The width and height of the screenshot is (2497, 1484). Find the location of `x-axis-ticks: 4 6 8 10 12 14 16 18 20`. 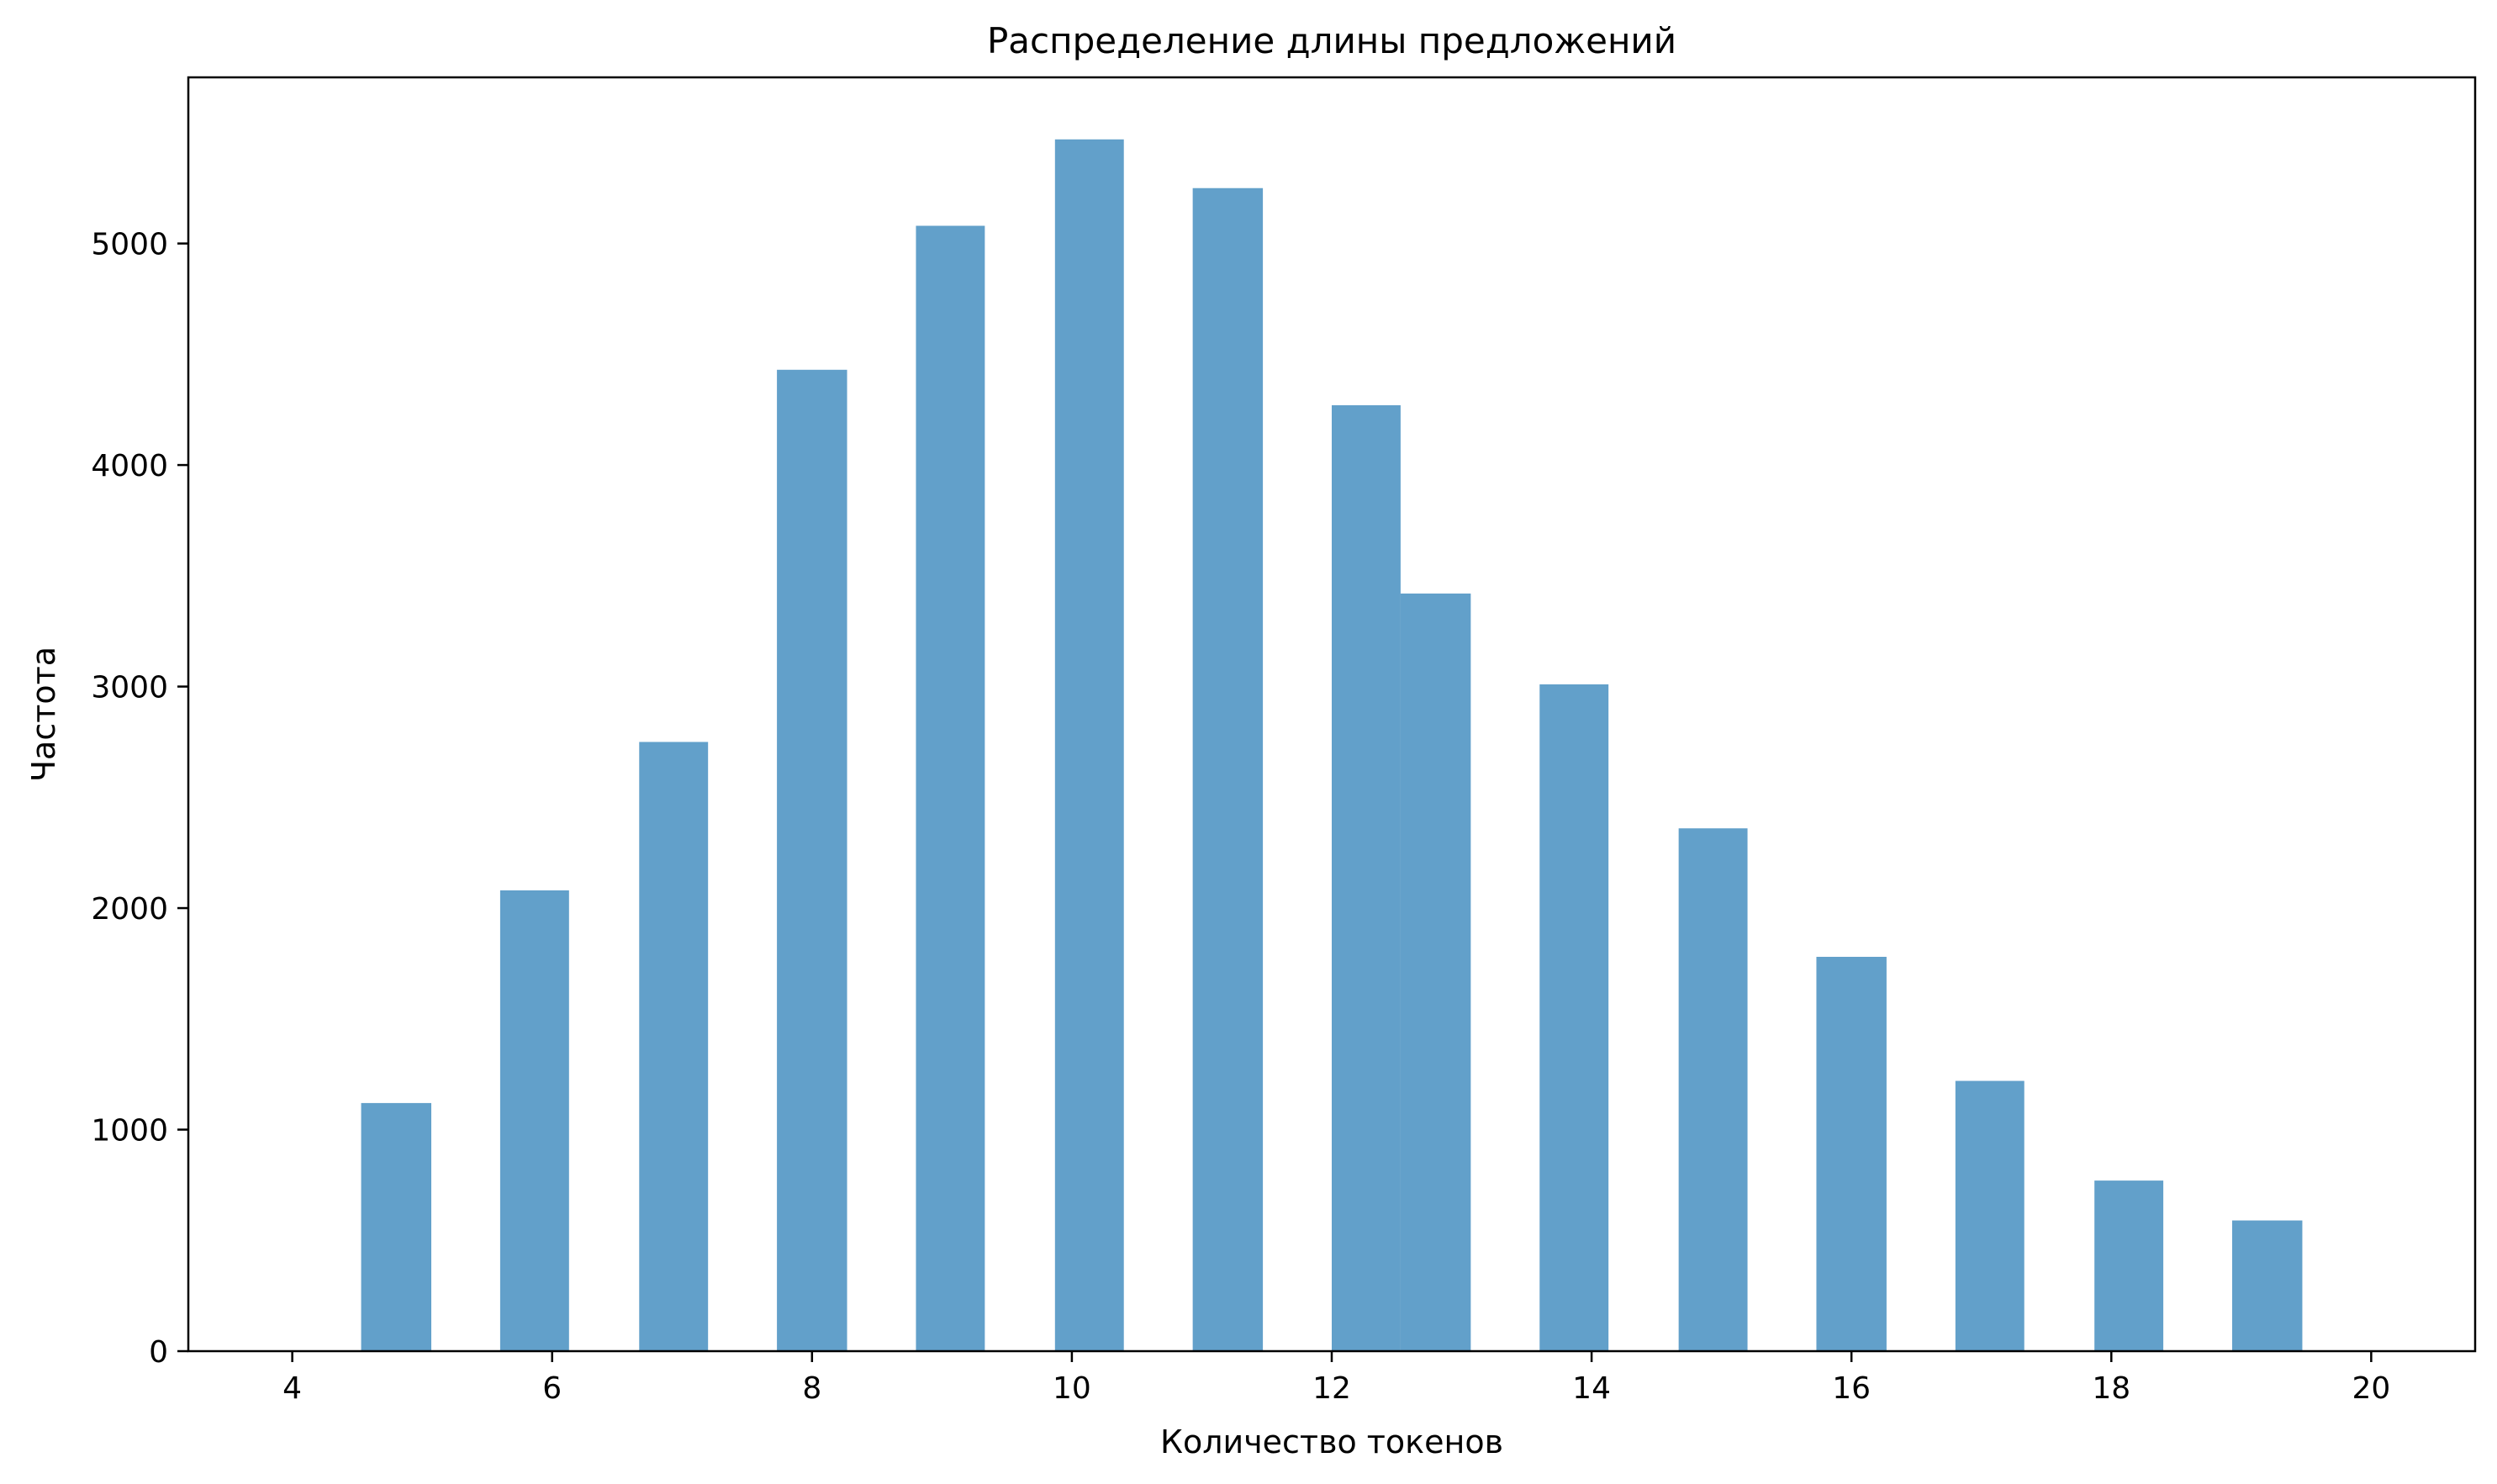

x-axis-ticks: 4 6 8 10 12 14 16 18 20 is located at coordinates (1336, 1378).